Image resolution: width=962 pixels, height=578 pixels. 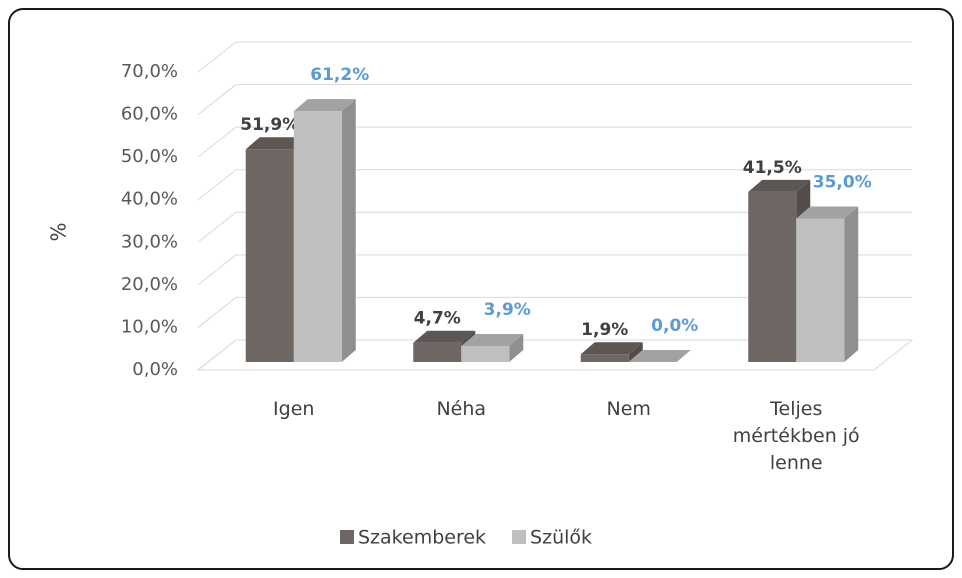 What do you see at coordinates (628, 409) in the screenshot?
I see `x-tick-label: Nem` at bounding box center [628, 409].